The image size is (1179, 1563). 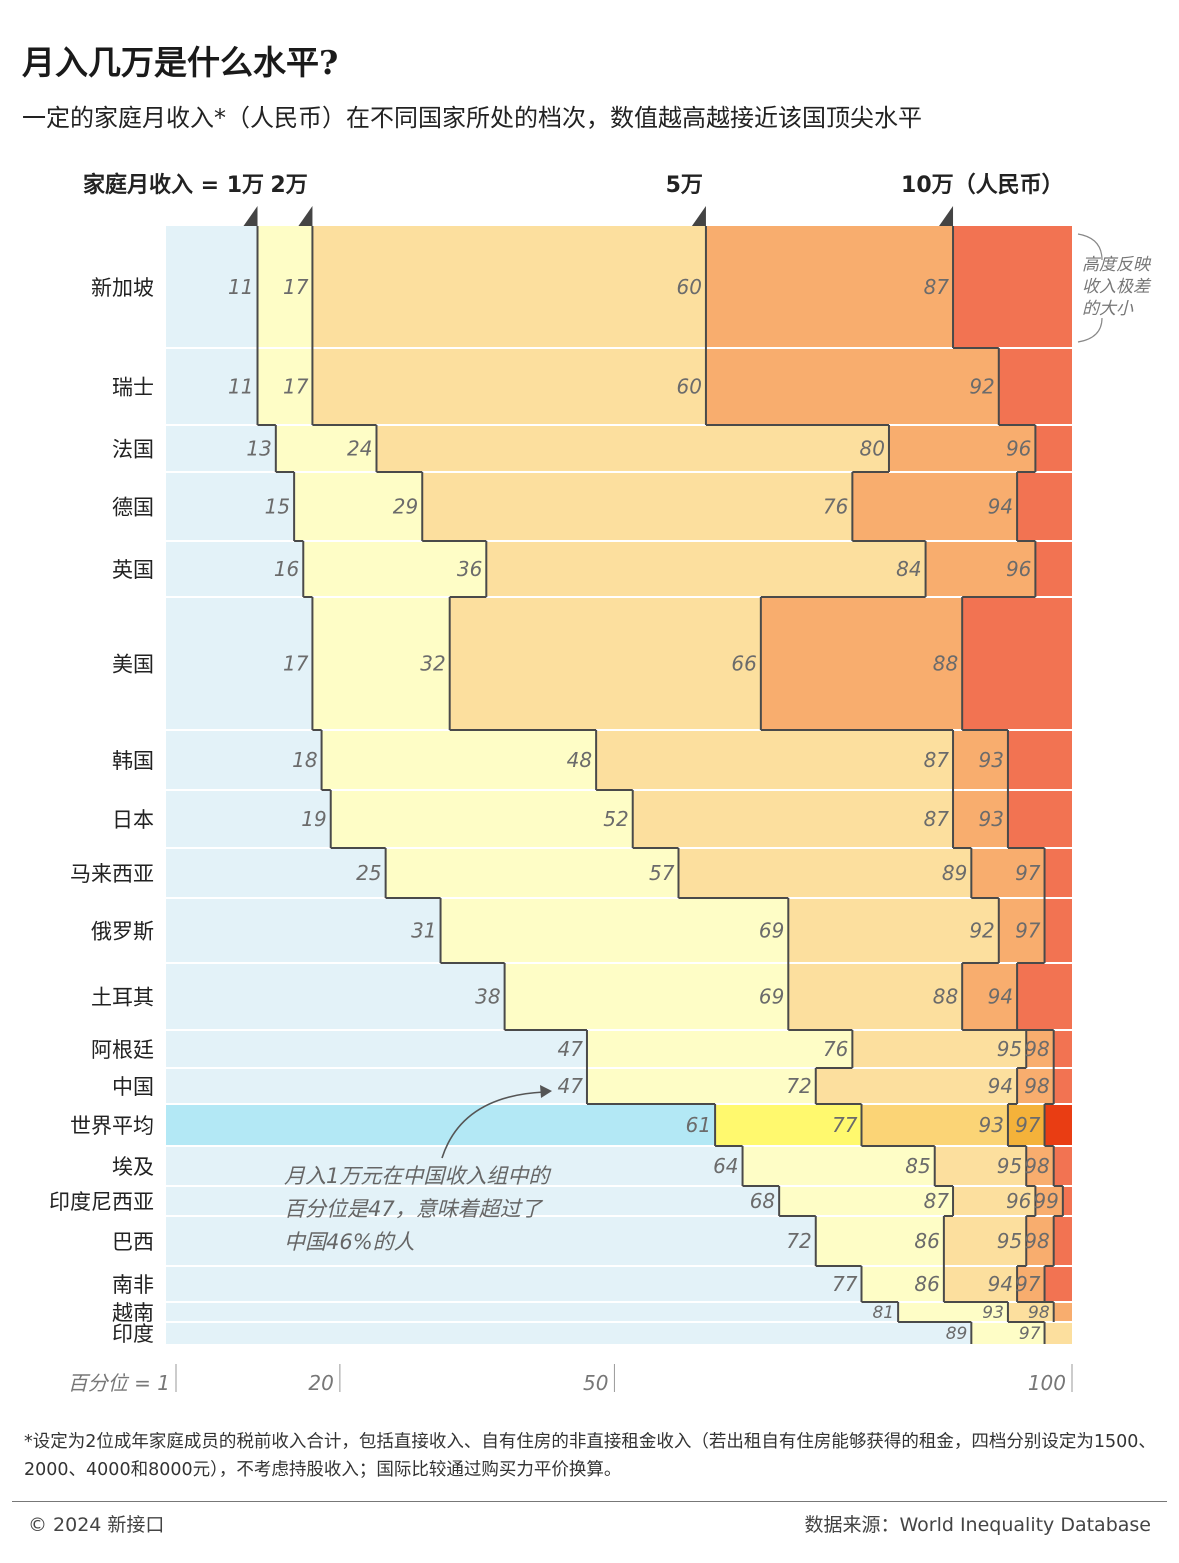 I want to click on percentile-value-label: 95, so click(x=1009, y=1049).